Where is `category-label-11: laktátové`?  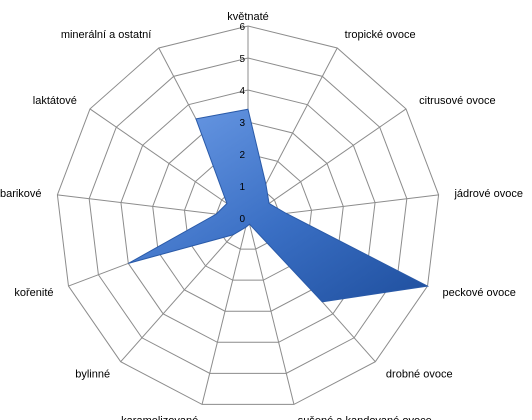 category-label-11: laktátové is located at coordinates (55, 101).